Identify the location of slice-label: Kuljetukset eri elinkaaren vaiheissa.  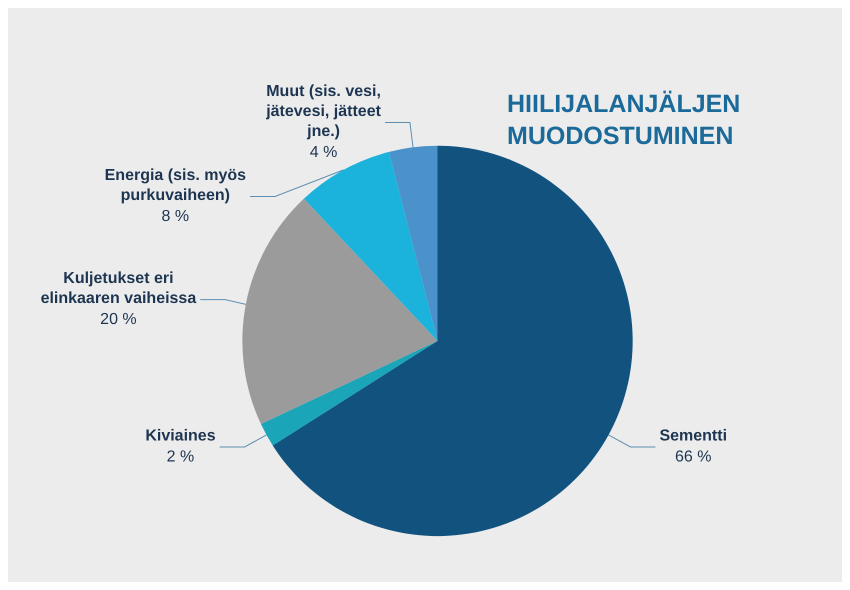
(118, 289).